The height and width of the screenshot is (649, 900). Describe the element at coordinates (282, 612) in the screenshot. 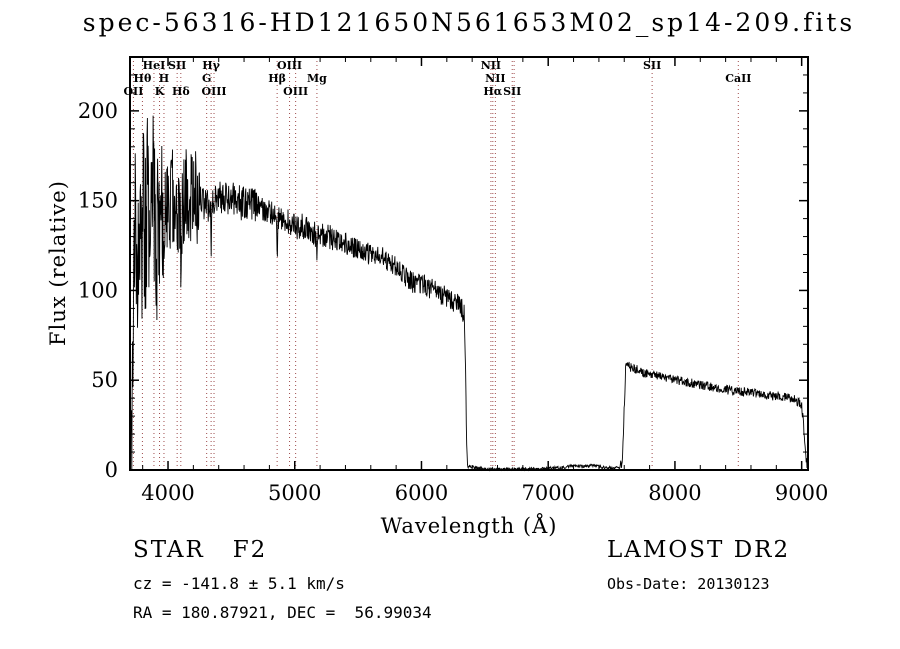

I see `ra-dec-text: RA = 180.87921, DEC = 56.99034` at that location.